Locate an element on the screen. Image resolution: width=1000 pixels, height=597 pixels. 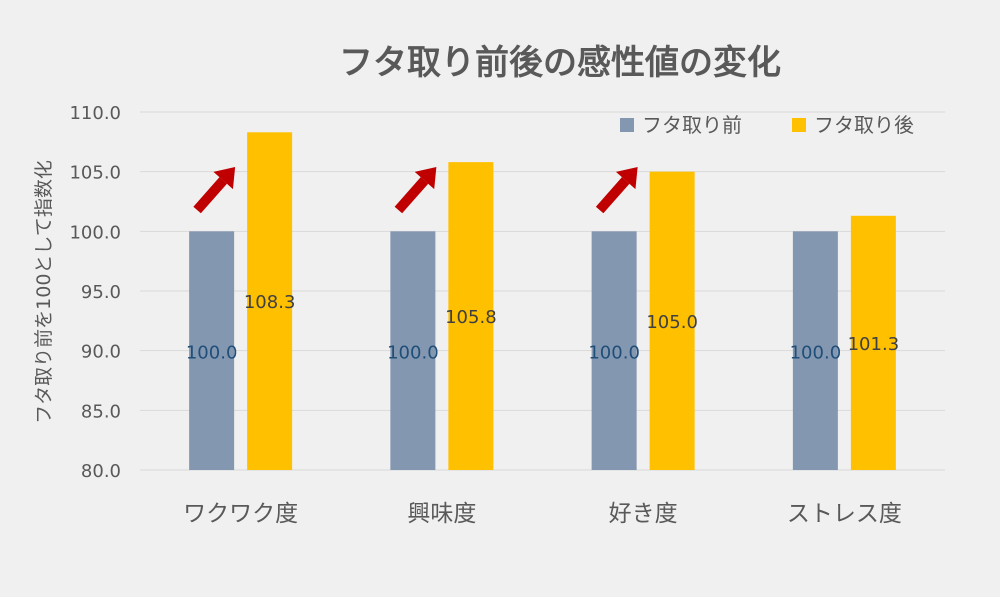
y-tick-label: 80.0 is located at coordinates (101, 471).